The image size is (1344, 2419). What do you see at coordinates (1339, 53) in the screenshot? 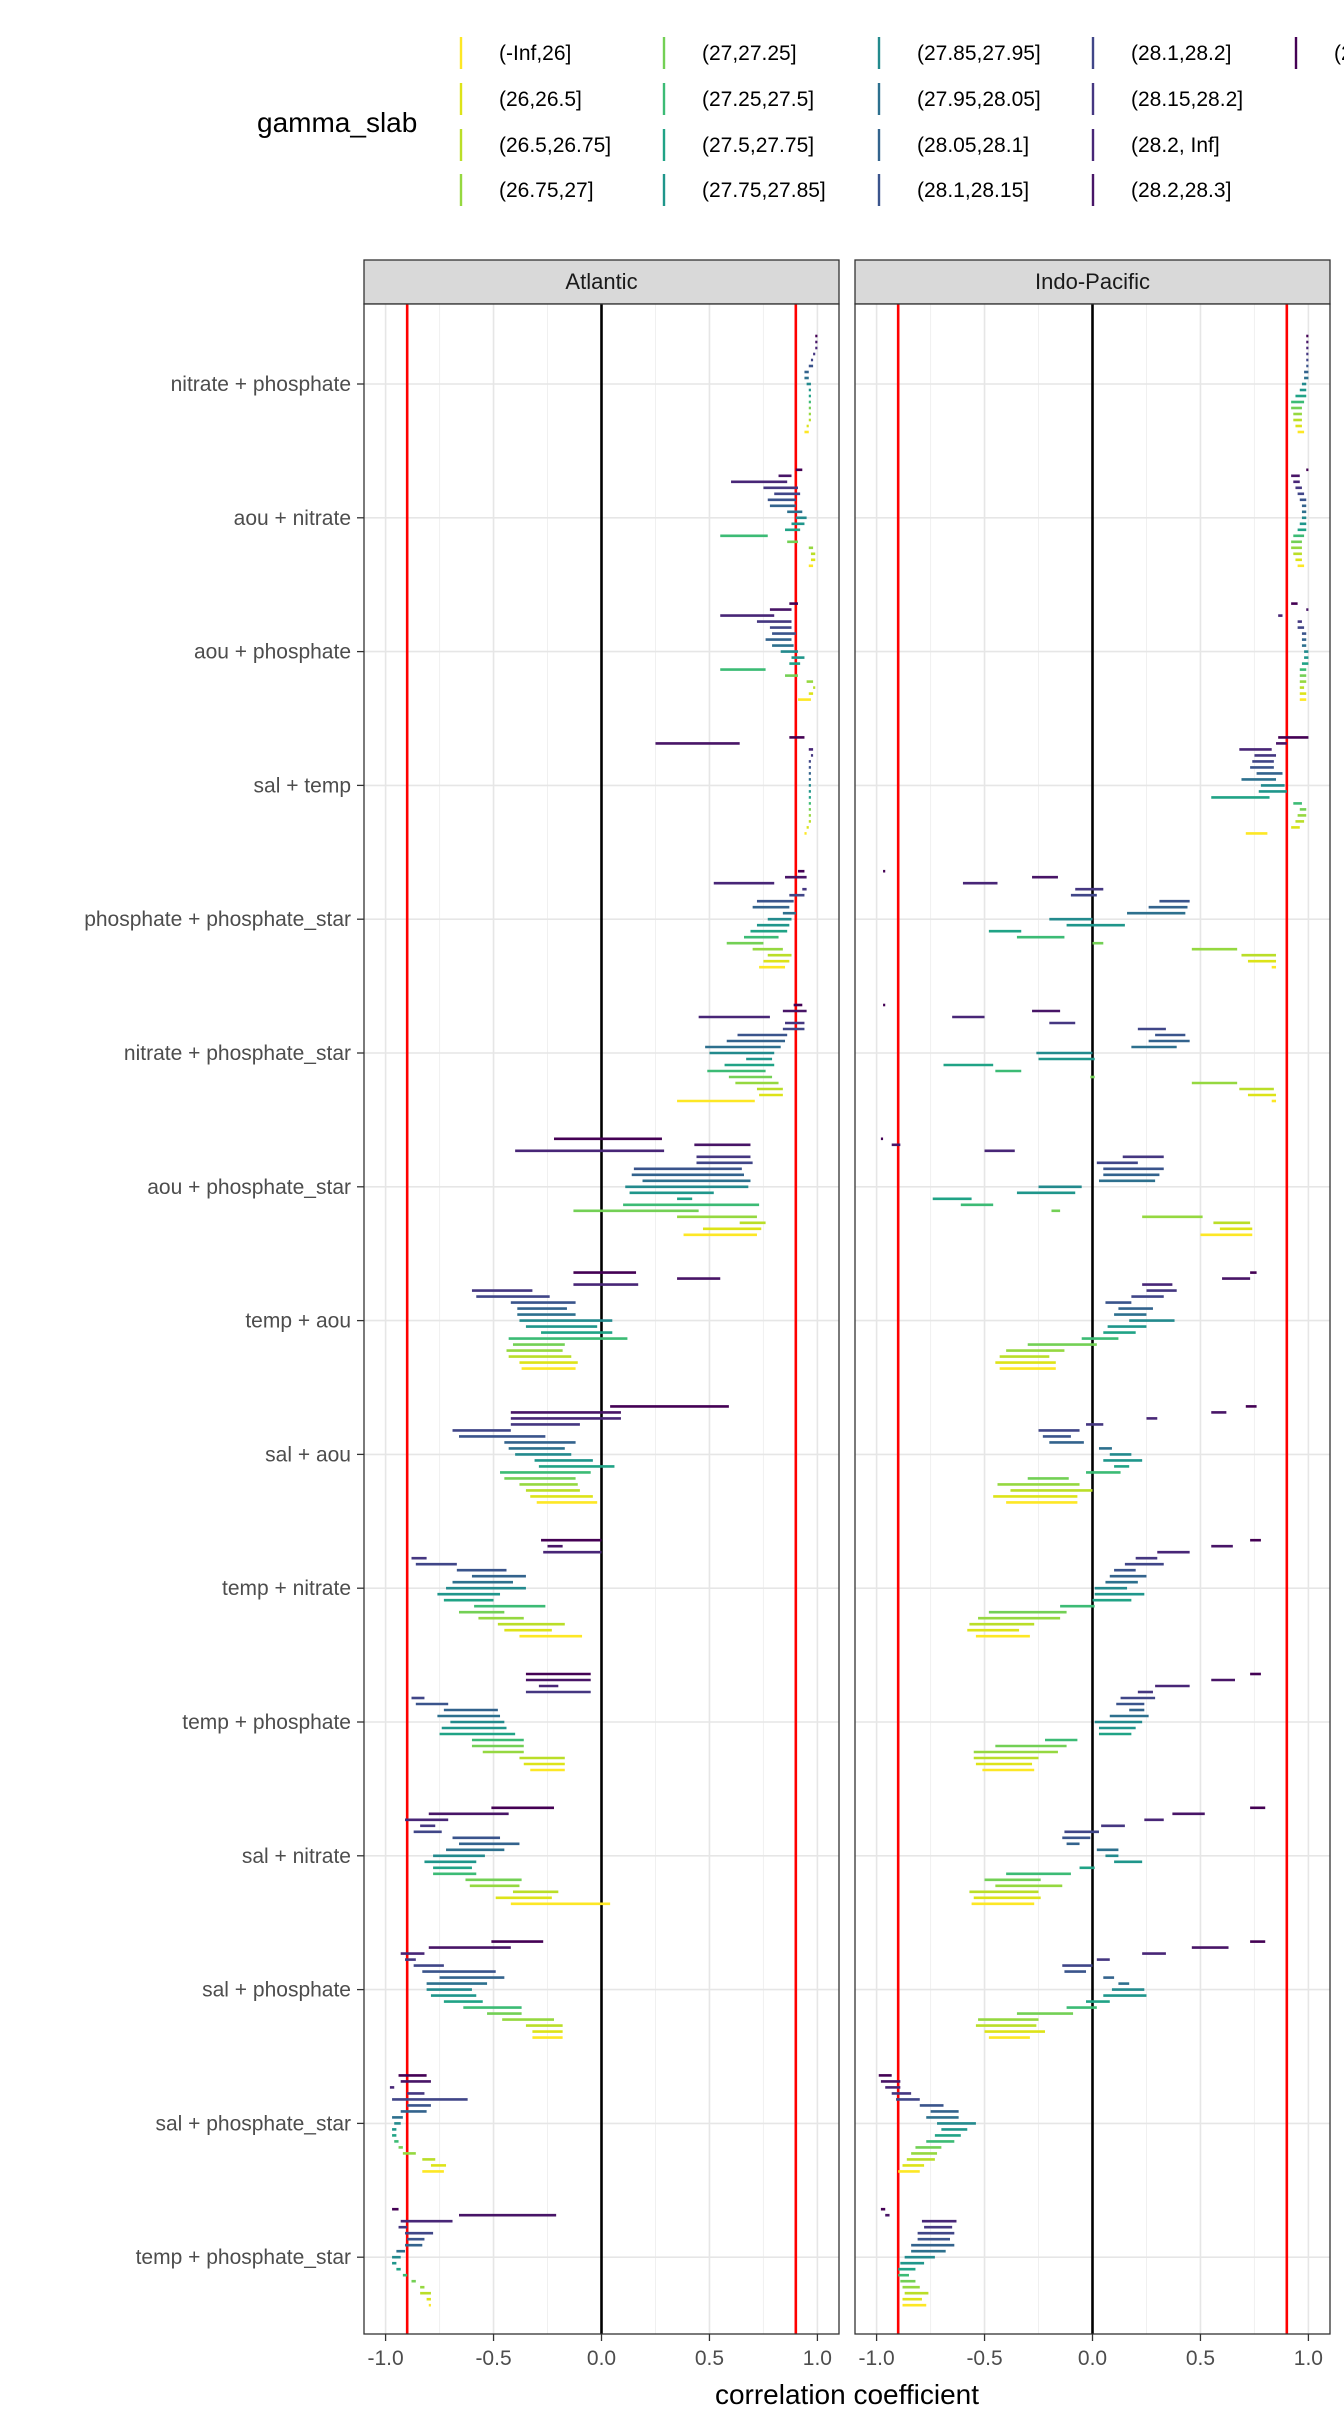
I see `legend-label: (2` at bounding box center [1339, 53].